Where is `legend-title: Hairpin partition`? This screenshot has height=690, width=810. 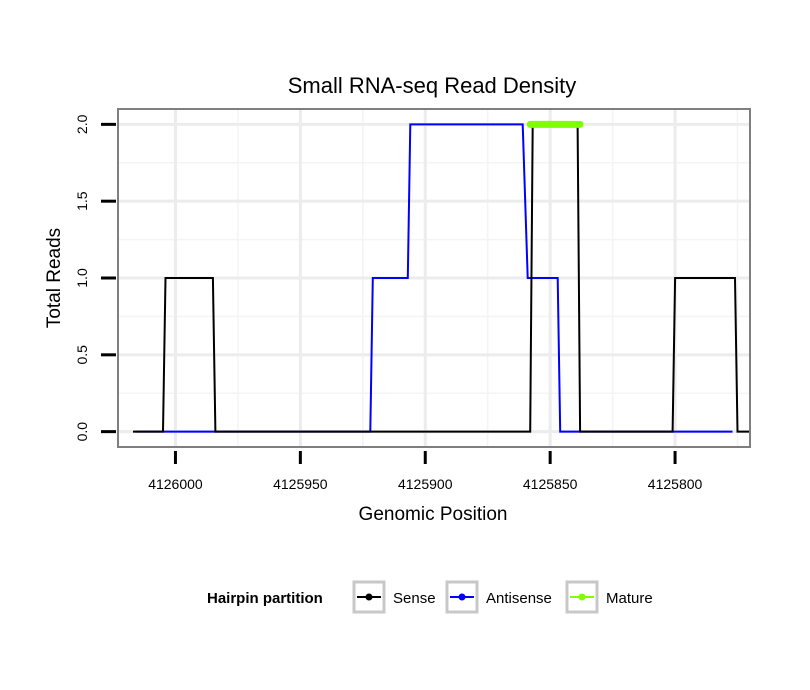
legend-title: Hairpin partition is located at coordinates (265, 598).